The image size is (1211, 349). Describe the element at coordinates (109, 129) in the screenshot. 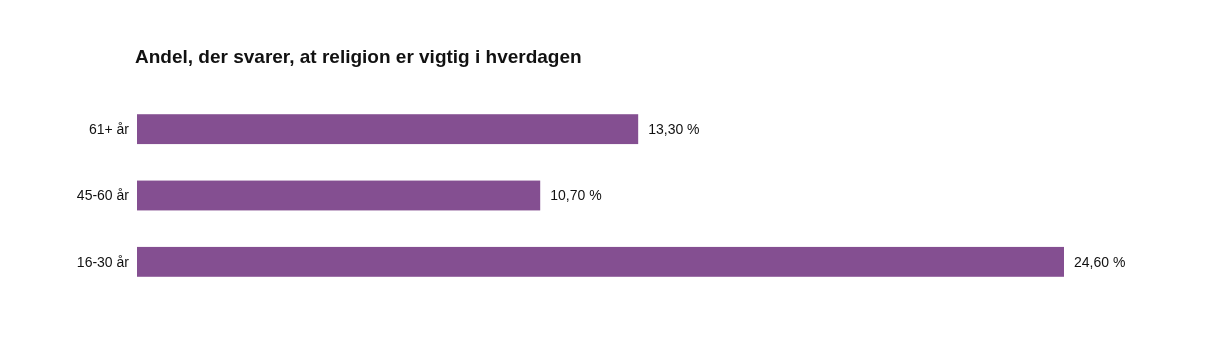

I see `y-tick-label: 61+ år` at that location.